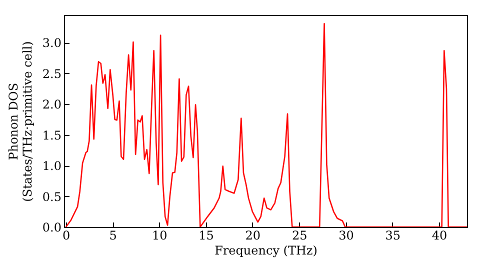 The image size is (500, 280). What do you see at coordinates (52, 73) in the screenshot?
I see `y-tick-label: 2.5` at bounding box center [52, 73].